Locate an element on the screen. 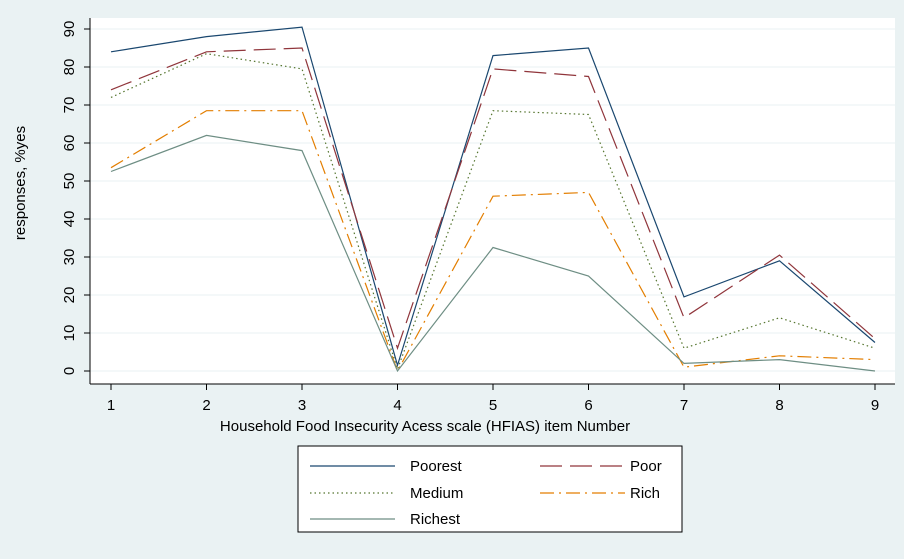 The image size is (904, 559). y-tick-label: 30 is located at coordinates (69, 257).